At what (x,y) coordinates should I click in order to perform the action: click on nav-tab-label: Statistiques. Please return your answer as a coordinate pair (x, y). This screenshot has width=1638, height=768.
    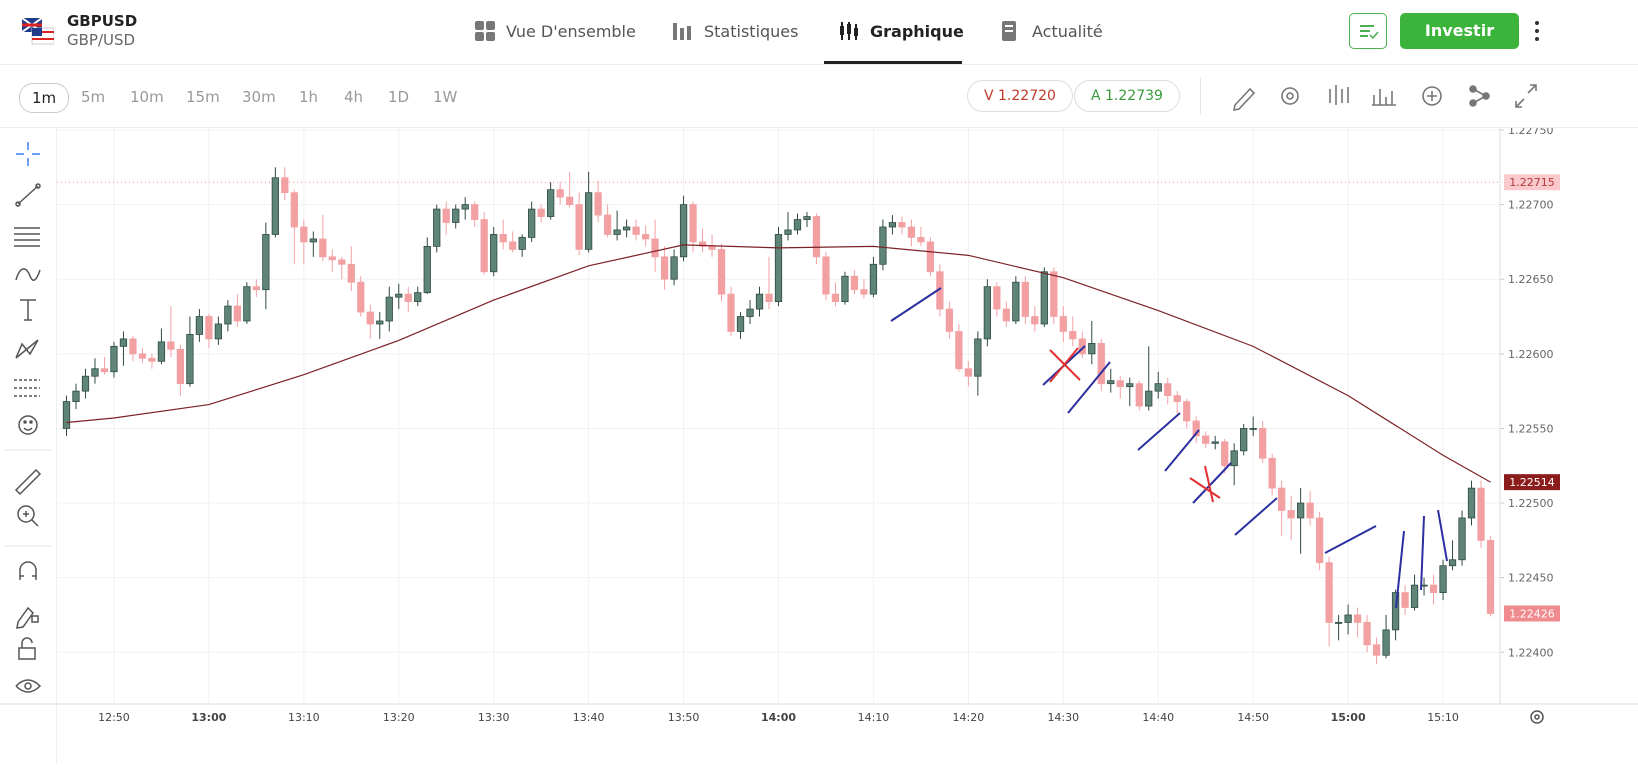
    Looking at the image, I should click on (751, 31).